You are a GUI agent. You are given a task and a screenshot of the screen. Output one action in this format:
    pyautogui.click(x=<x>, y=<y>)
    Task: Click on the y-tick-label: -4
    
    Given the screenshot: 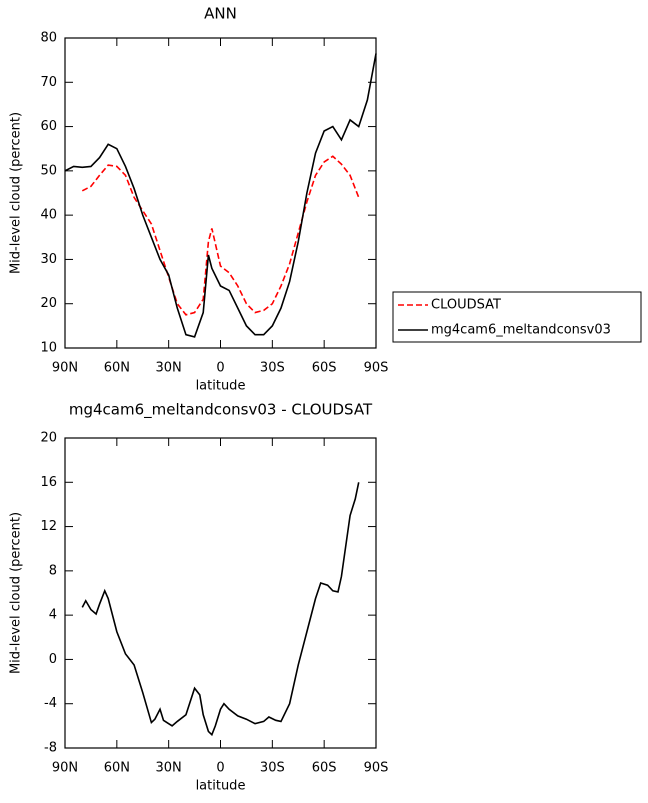 What is the action you would take?
    pyautogui.click(x=50, y=703)
    